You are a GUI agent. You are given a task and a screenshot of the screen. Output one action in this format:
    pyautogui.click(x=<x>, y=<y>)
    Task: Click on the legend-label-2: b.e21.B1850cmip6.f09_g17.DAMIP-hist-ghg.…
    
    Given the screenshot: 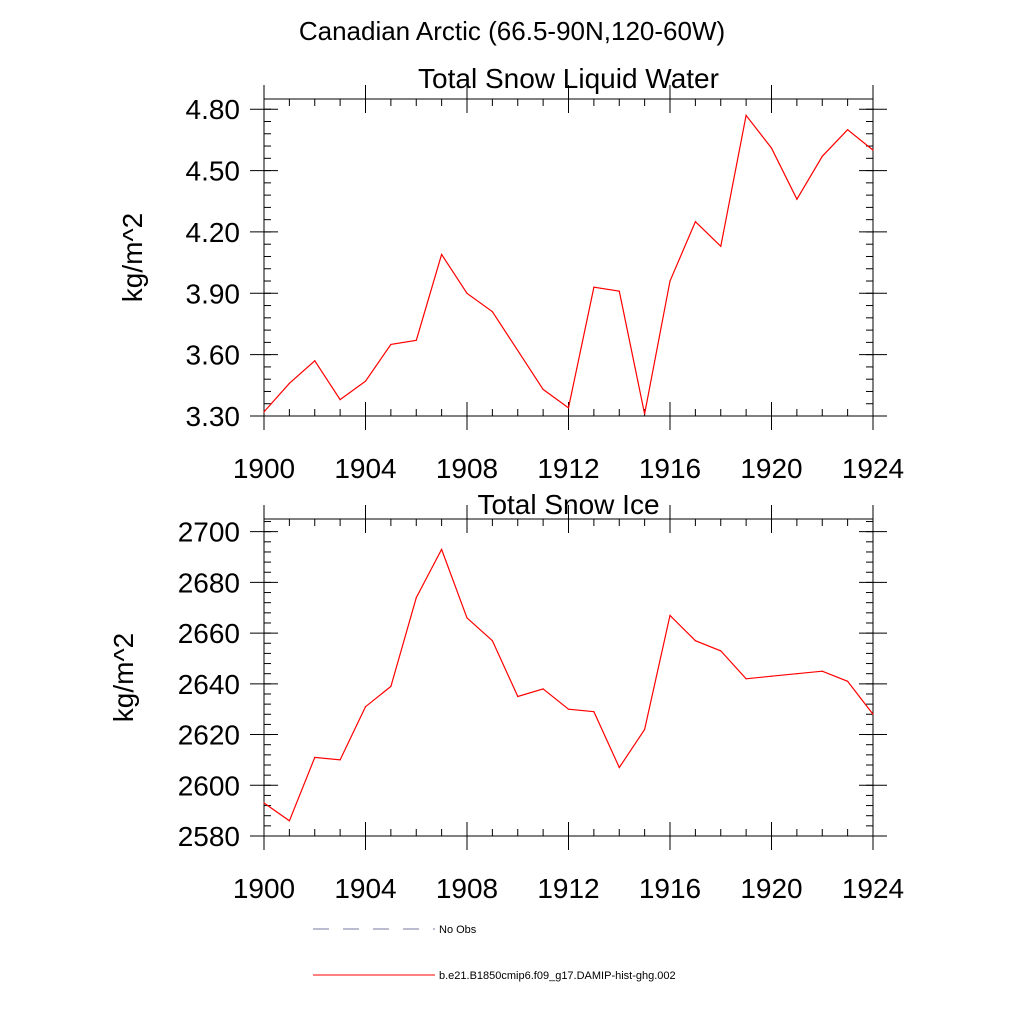 What is the action you would take?
    pyautogui.click(x=557, y=976)
    